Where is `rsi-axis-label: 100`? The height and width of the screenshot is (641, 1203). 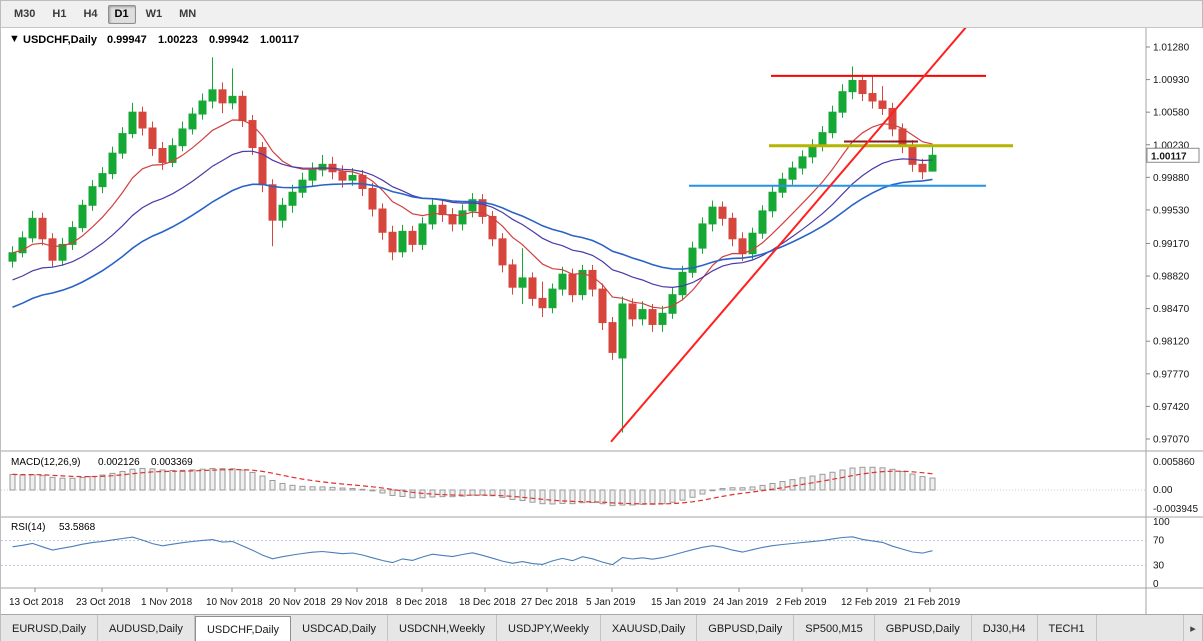 rsi-axis-label: 100 is located at coordinates (1161, 522).